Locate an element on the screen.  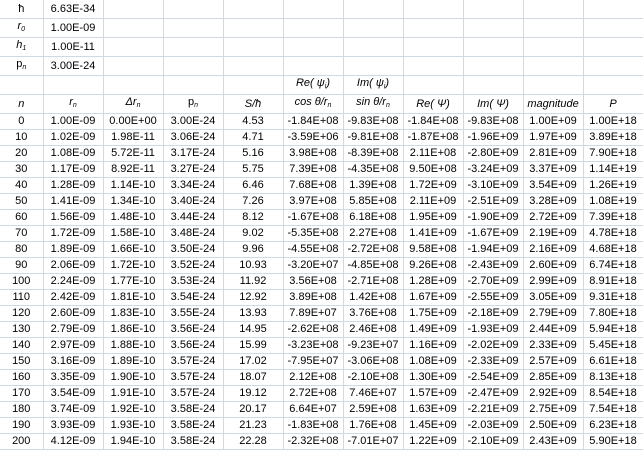
data-cell: 1.88E-10 is located at coordinates (133, 345).